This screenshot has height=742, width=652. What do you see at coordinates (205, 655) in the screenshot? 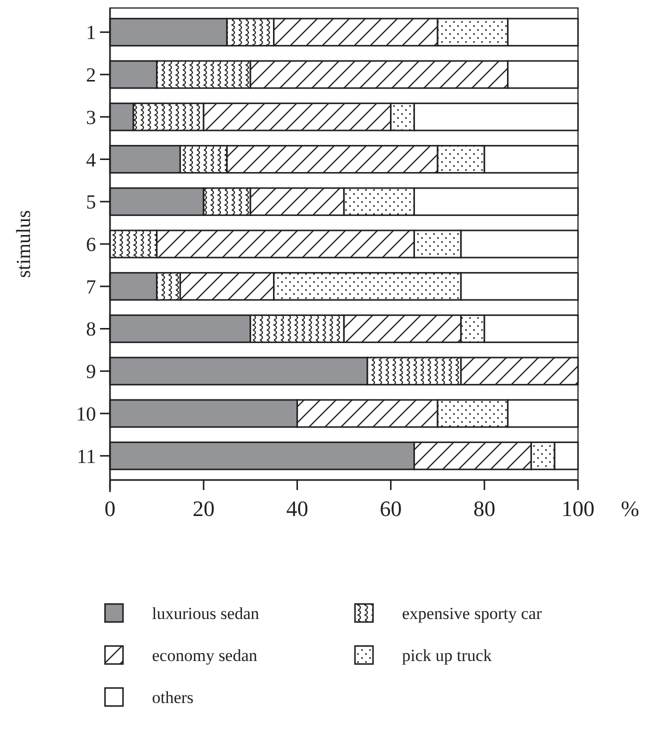
I see `legend-label: economy sedan` at bounding box center [205, 655].